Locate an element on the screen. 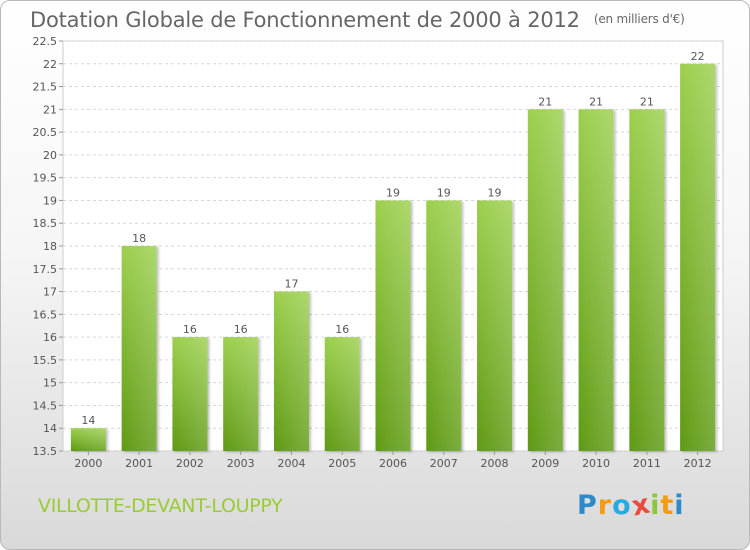  y-tick-label: 15 is located at coordinates (50, 383).